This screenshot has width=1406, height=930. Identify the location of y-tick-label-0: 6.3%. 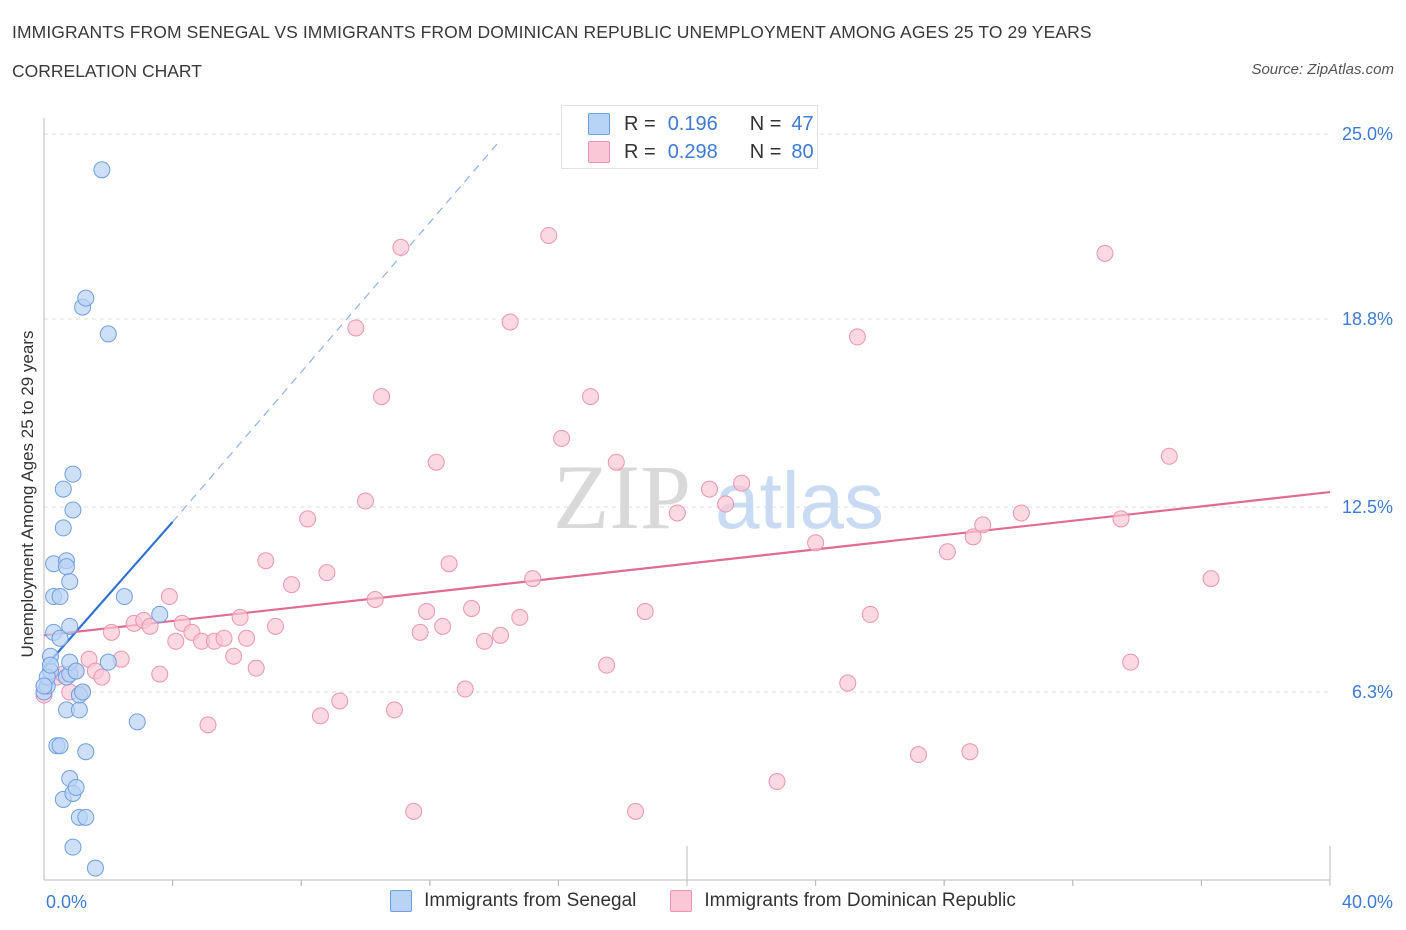
(1372, 692).